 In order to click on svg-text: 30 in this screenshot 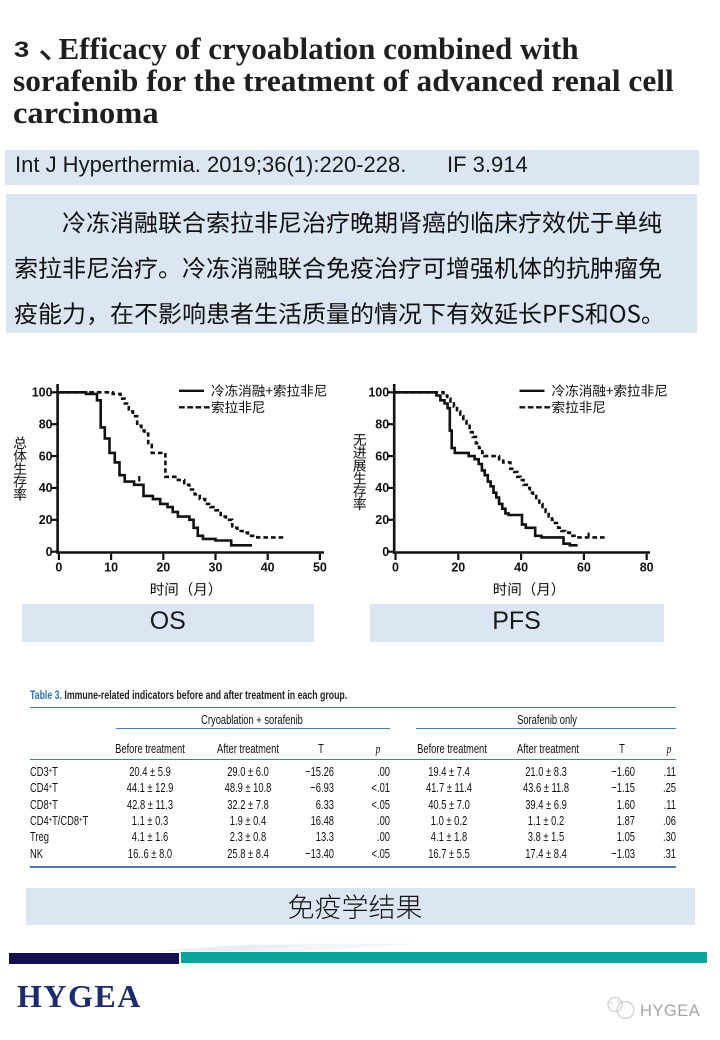, I will do `click(216, 568)`.